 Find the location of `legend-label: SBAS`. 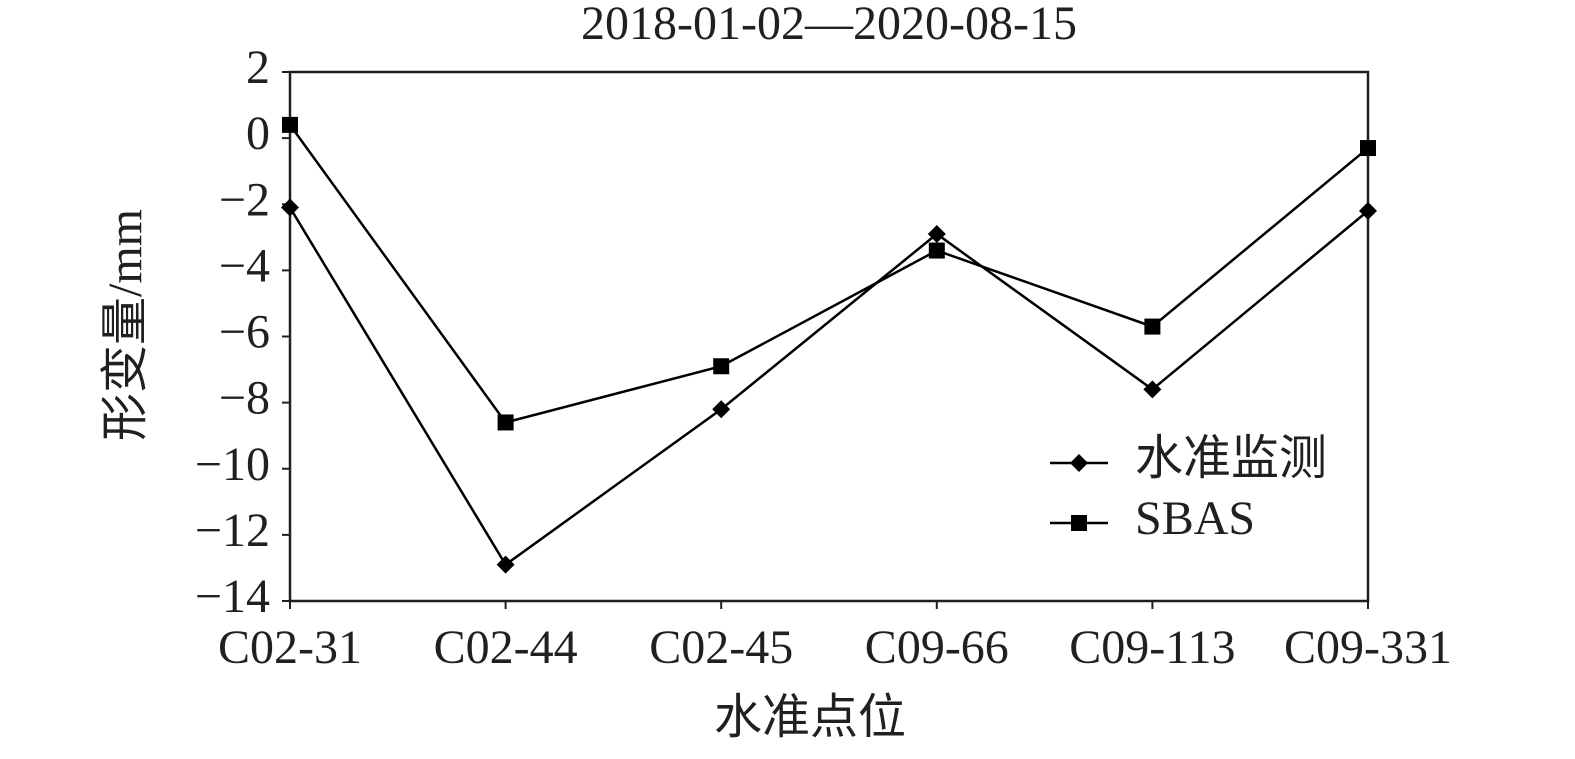

legend-label: SBAS is located at coordinates (1195, 518).